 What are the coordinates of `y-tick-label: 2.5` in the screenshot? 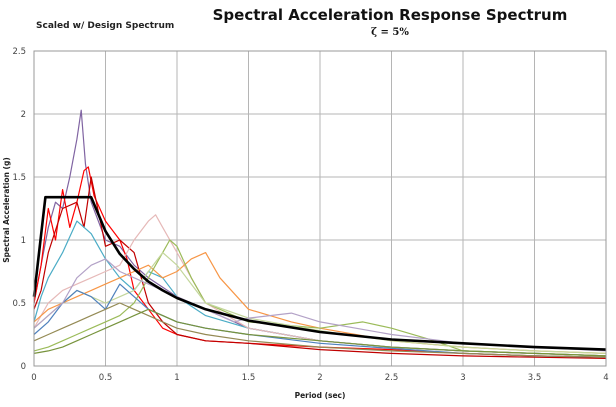 It's located at (19, 52).